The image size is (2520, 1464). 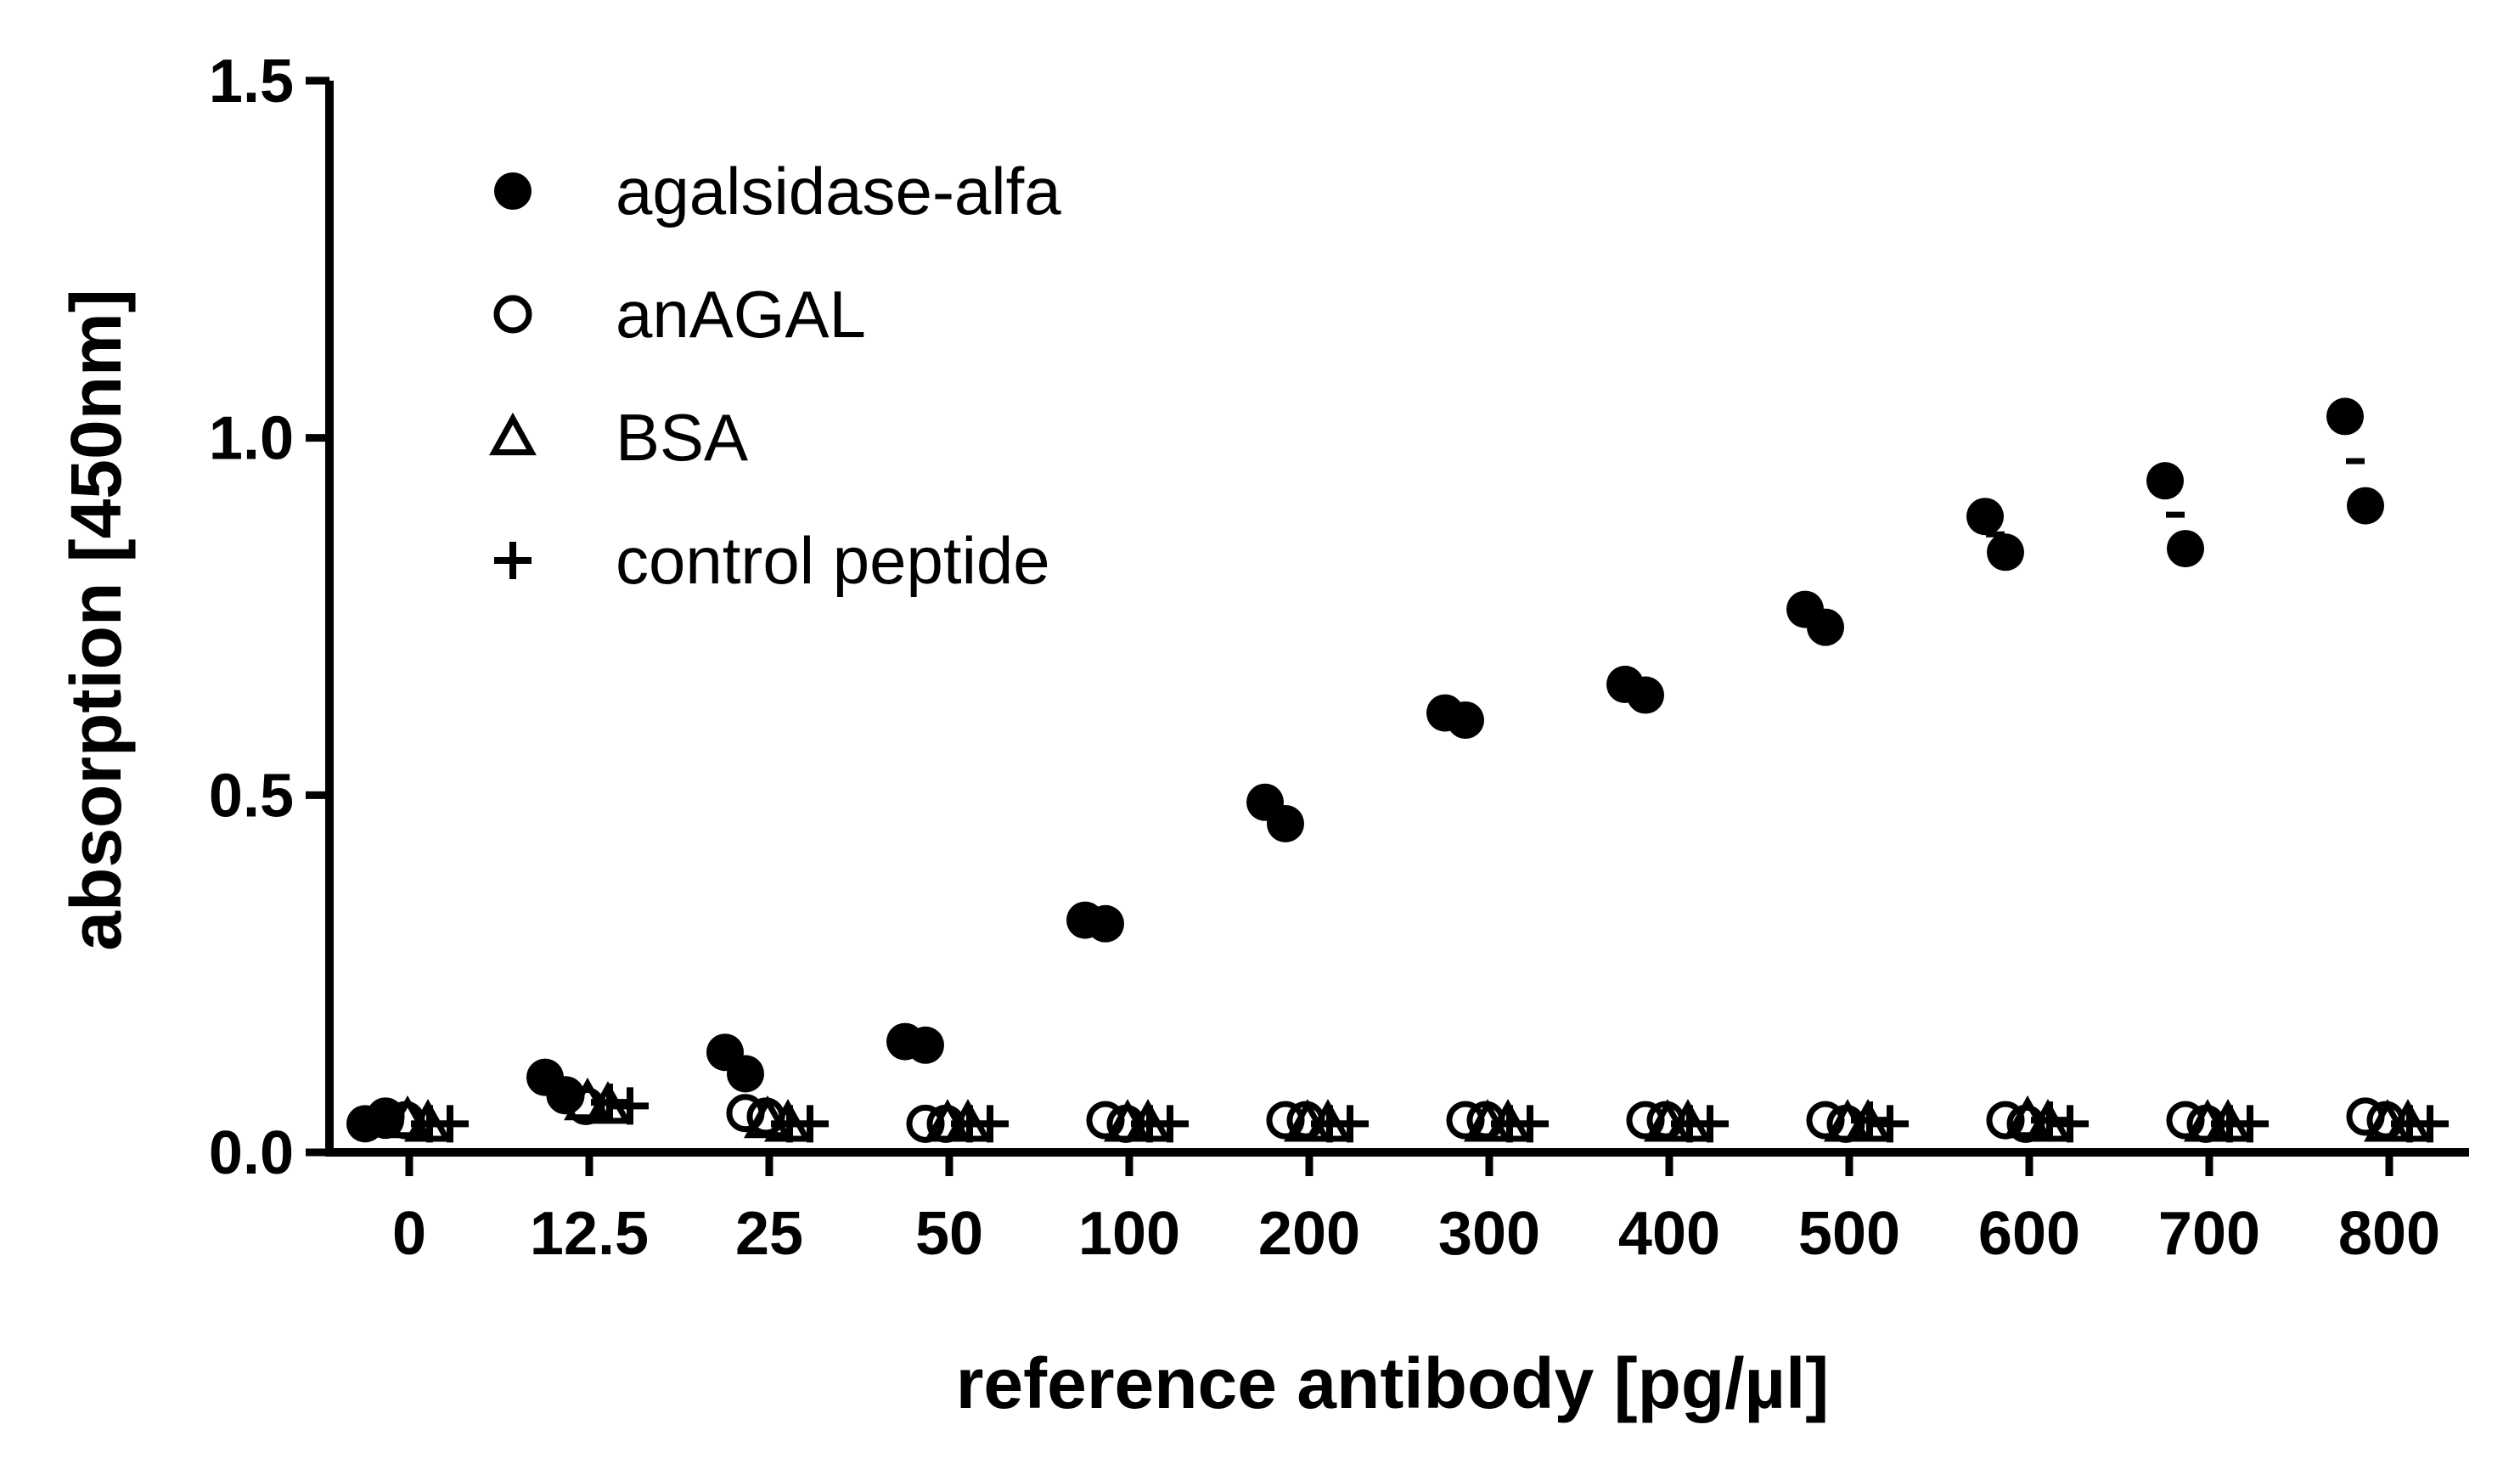 I want to click on legend-item: control peptide, so click(x=772, y=561).